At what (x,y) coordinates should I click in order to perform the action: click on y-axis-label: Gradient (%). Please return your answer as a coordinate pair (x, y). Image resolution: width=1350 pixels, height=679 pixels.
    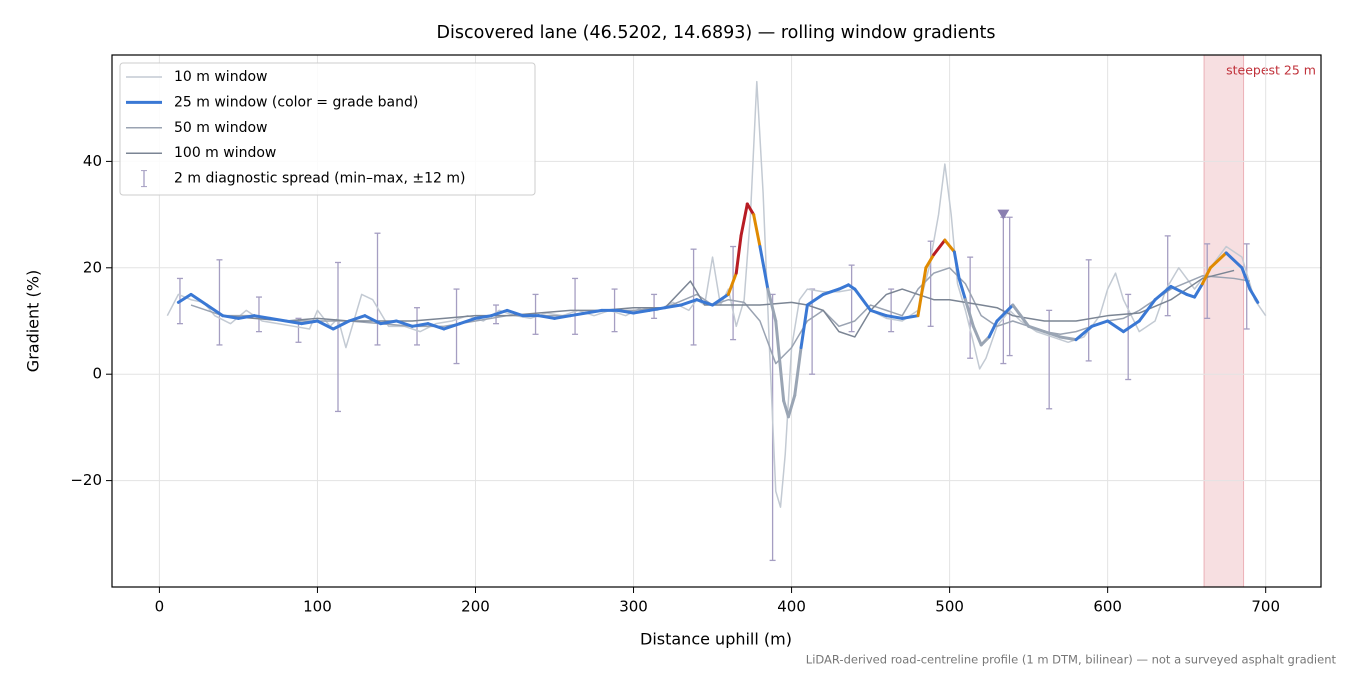
    Looking at the image, I should click on (33, 321).